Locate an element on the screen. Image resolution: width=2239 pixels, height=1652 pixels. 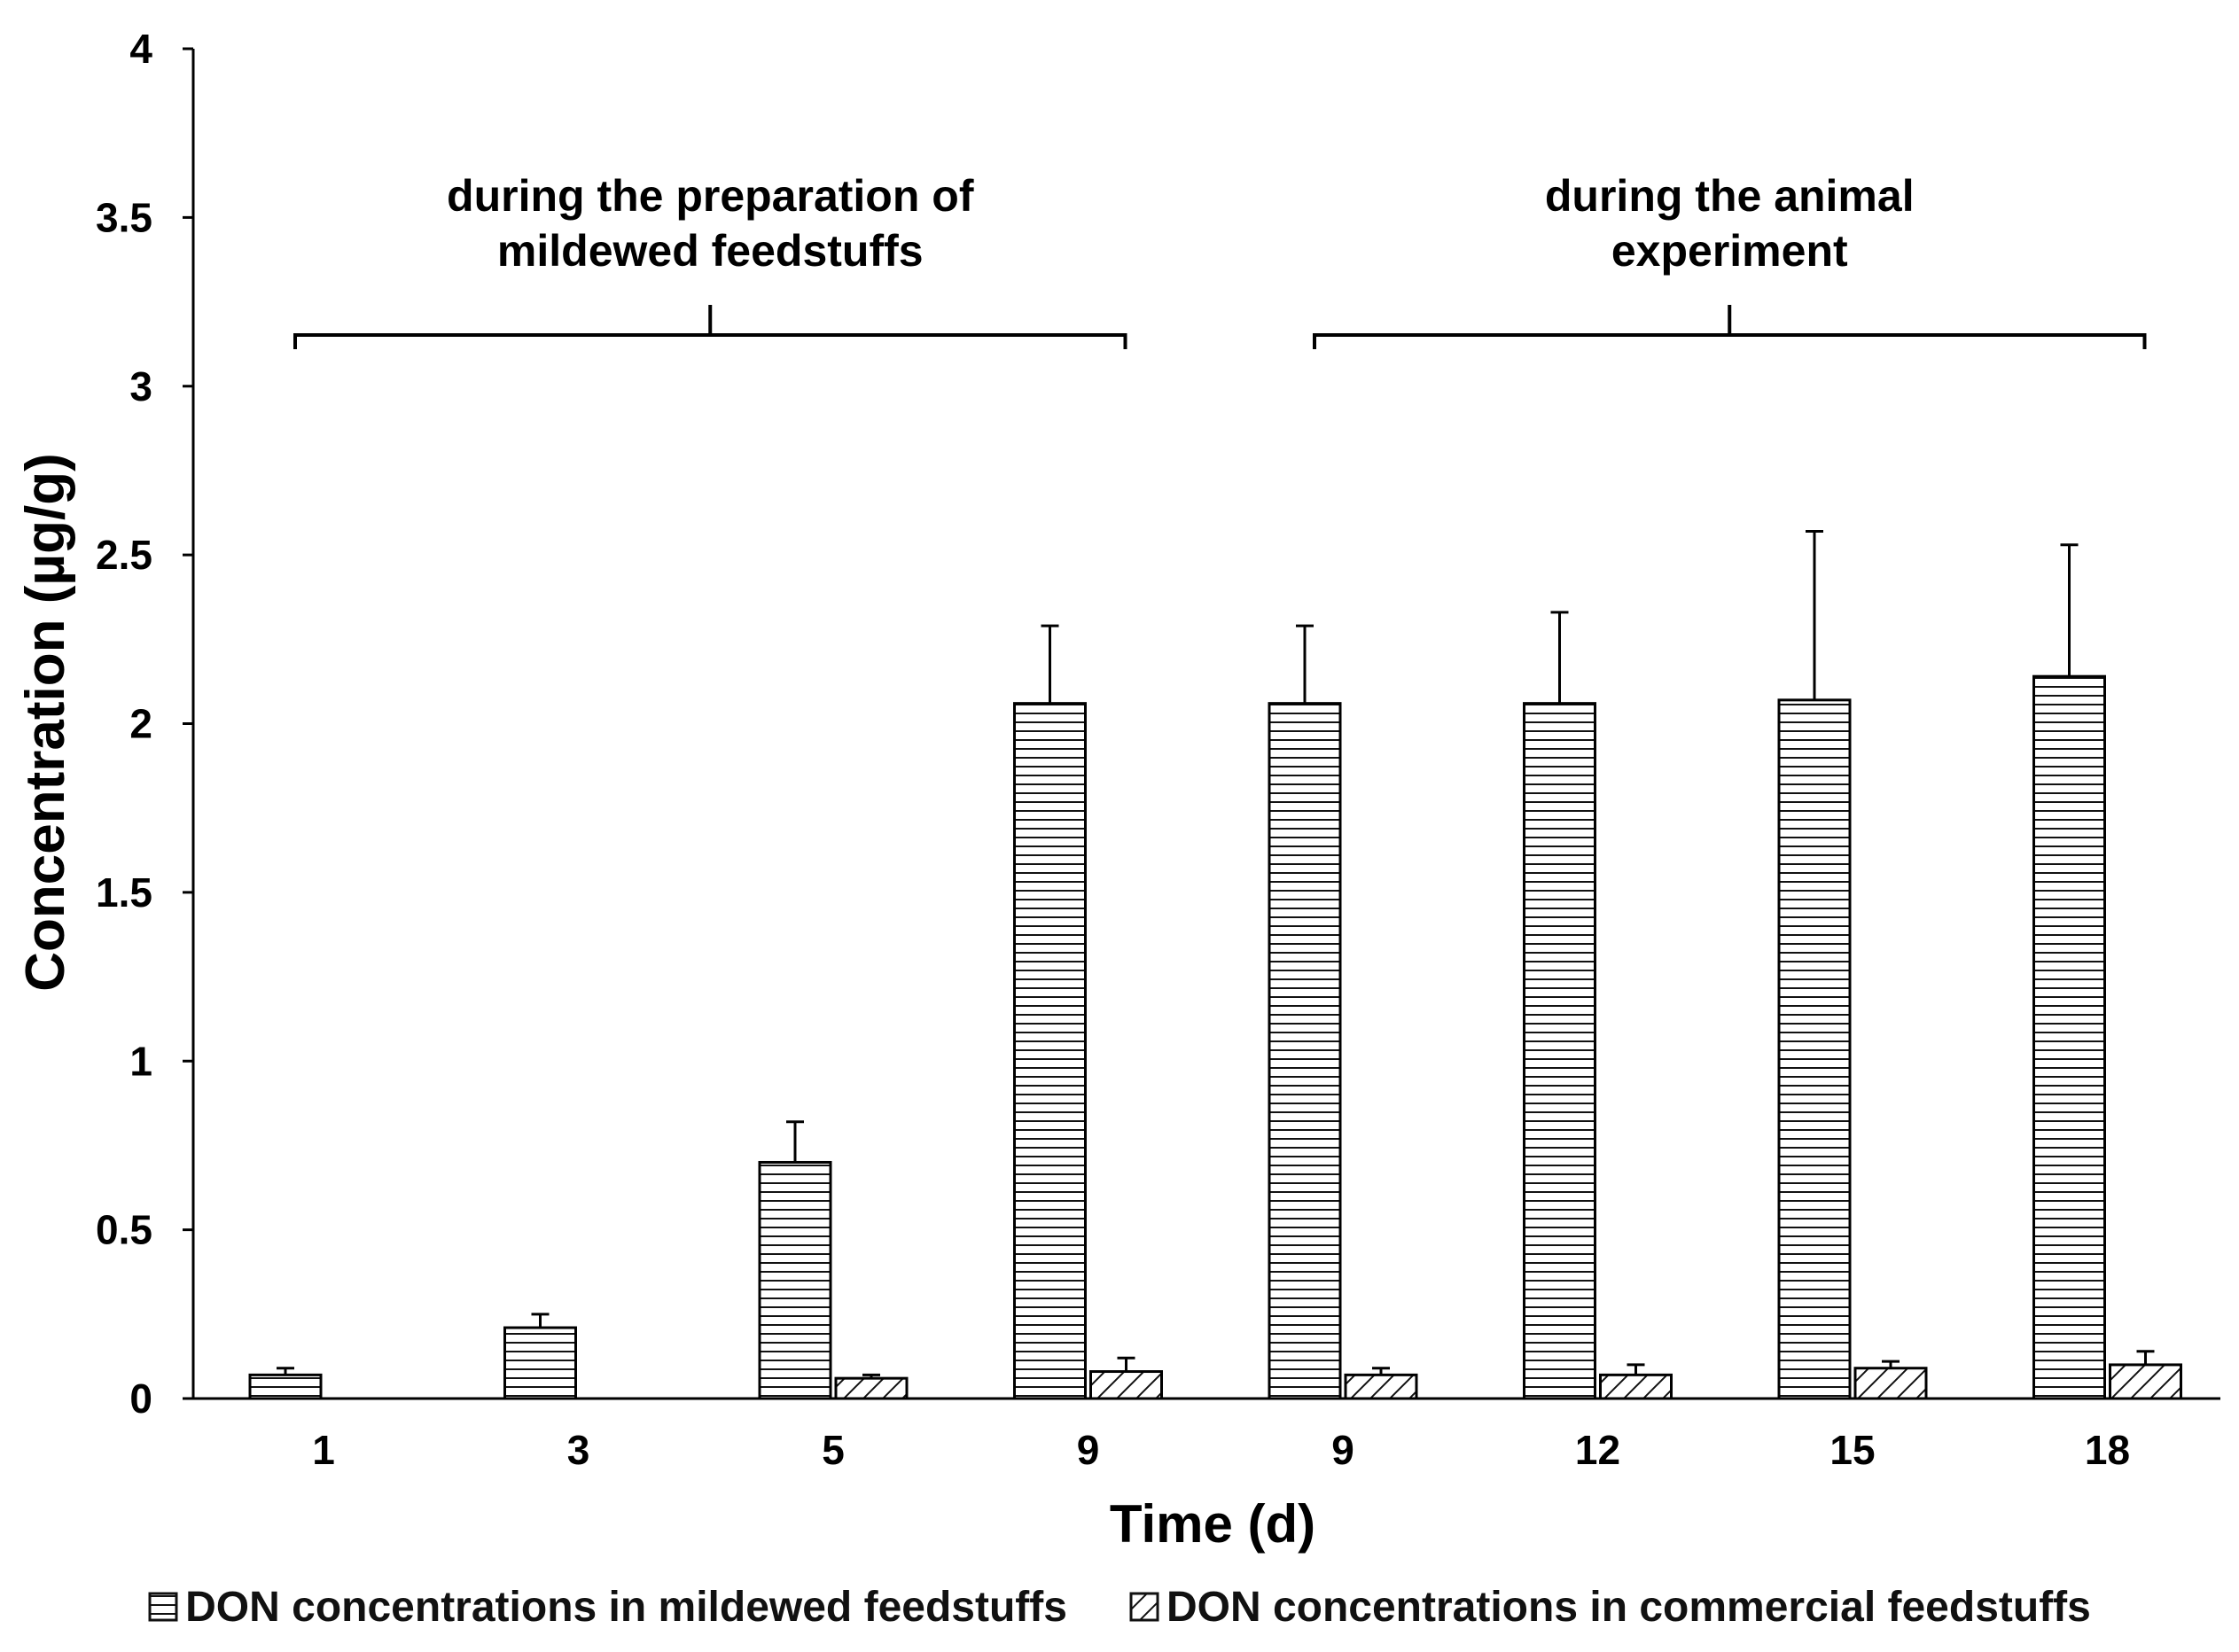
x-tick-label: 12 is located at coordinates (1598, 1450).